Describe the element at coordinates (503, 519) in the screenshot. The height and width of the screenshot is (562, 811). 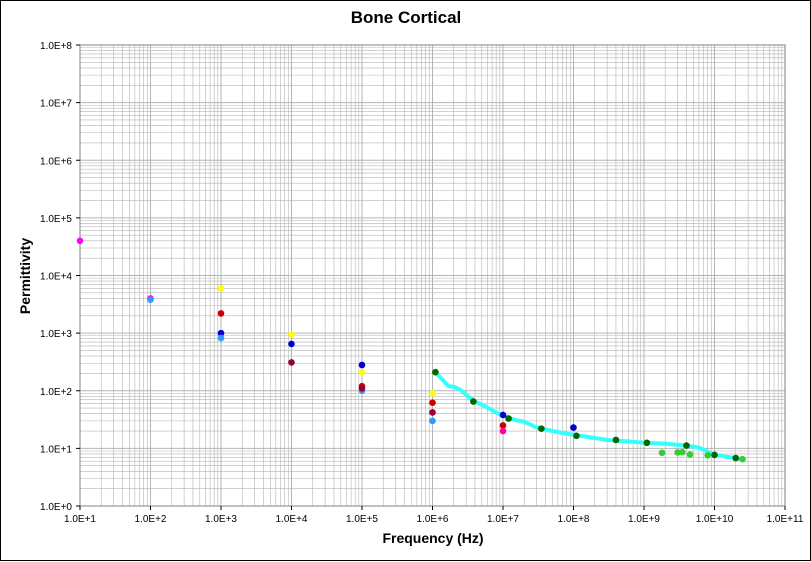
I see `x-tick-label: 1.0E+7` at that location.